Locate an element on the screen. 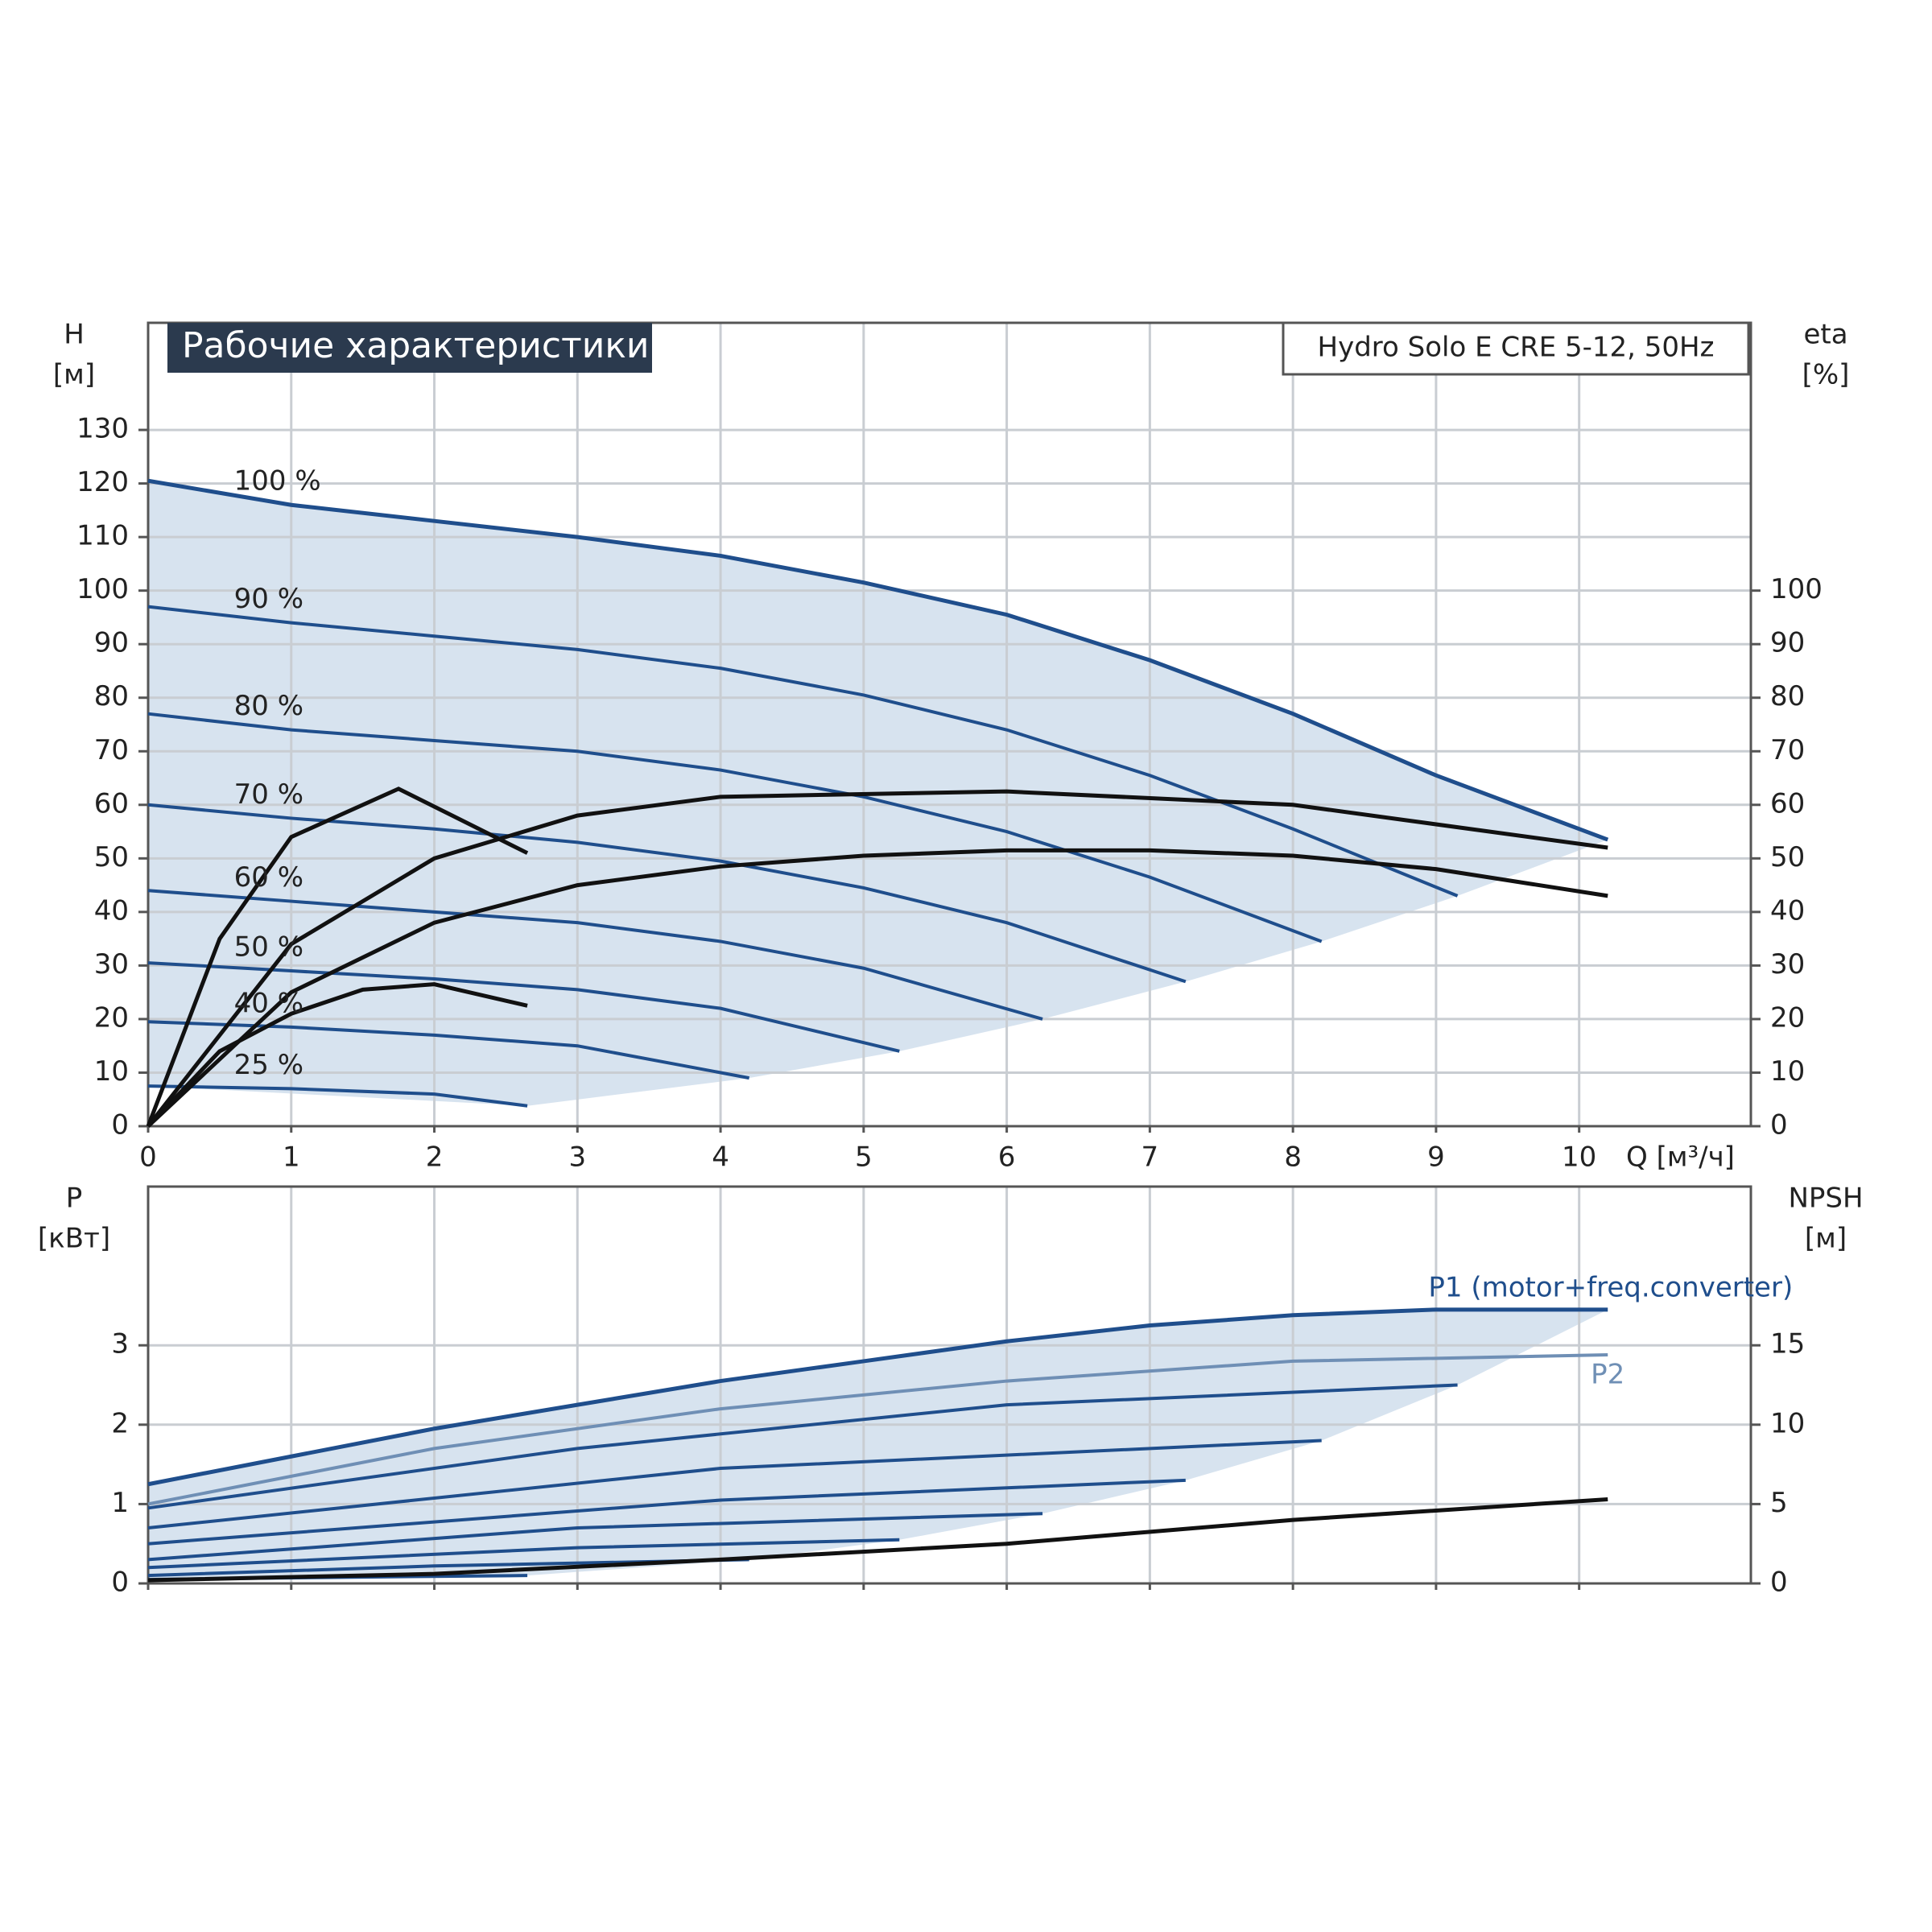 The image size is (1932, 1932). y2-tick-label: 50 is located at coordinates (1787, 857).